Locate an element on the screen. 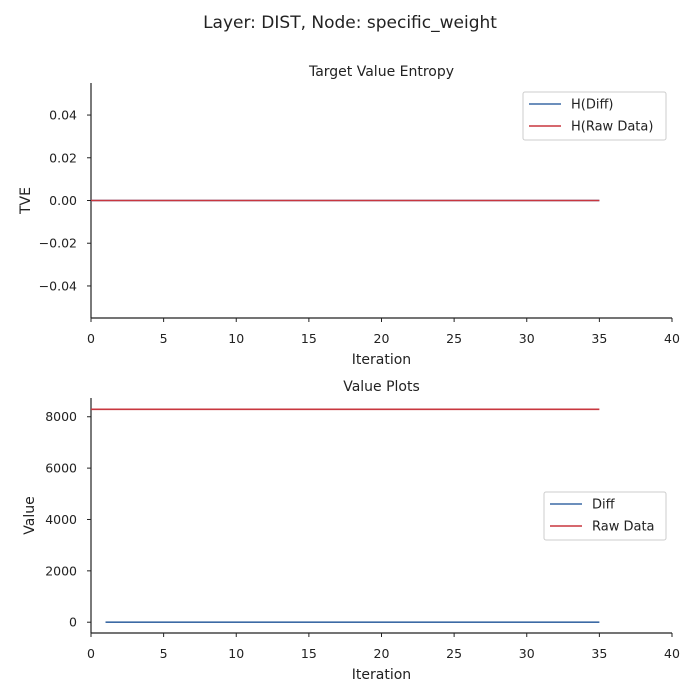  figure-suptitle: Layer: DIST, Node: specific_weight is located at coordinates (350, 23).